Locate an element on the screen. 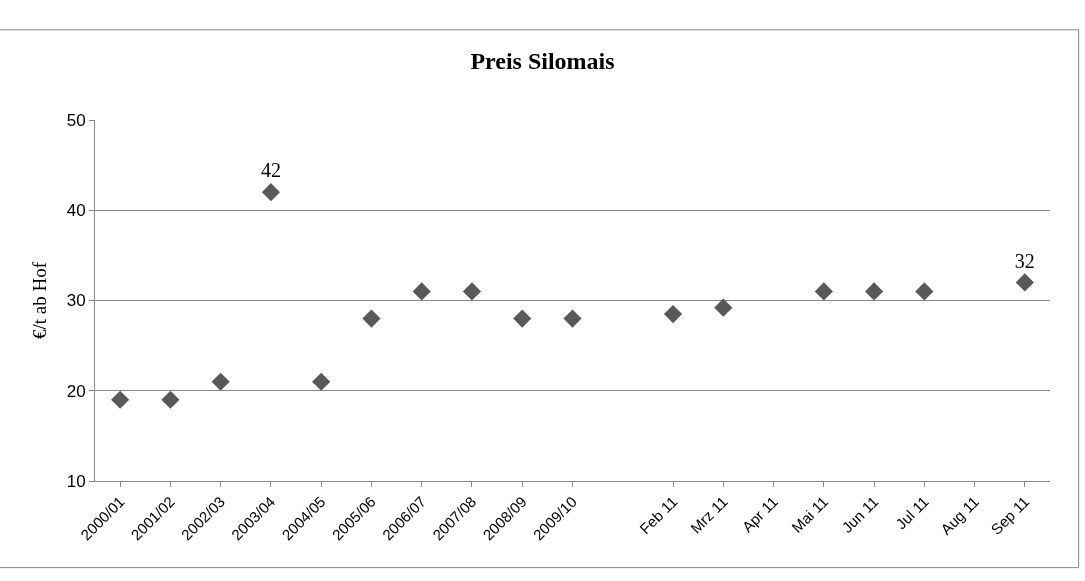 The height and width of the screenshot is (581, 1085). y-tick-label: 10 is located at coordinates (76, 481).